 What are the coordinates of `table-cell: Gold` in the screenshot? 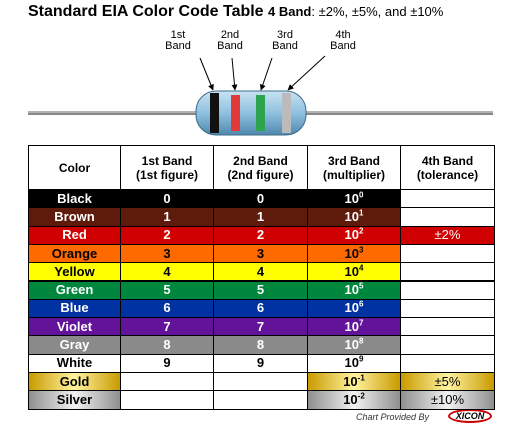 It's located at (74, 382).